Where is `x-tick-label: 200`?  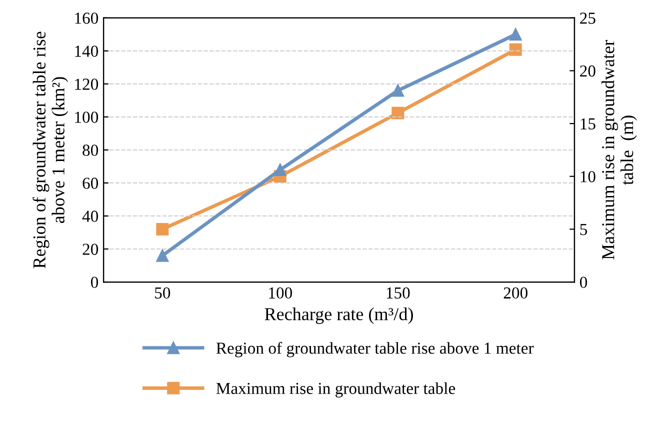 x-tick-label: 200 is located at coordinates (516, 293).